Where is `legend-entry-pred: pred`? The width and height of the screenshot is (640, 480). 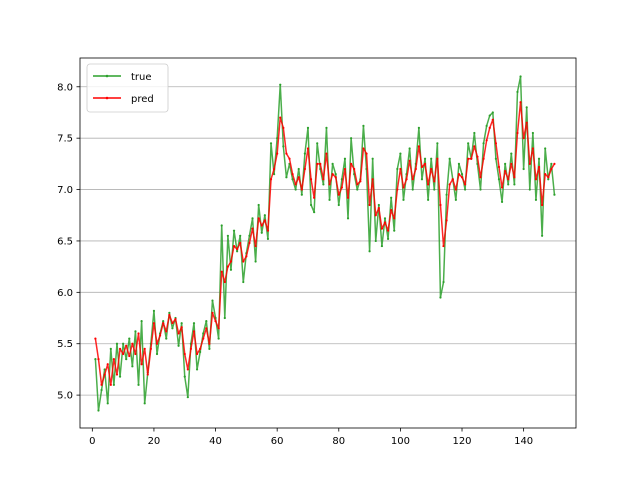
legend-entry-pred: pred is located at coordinates (123, 99).